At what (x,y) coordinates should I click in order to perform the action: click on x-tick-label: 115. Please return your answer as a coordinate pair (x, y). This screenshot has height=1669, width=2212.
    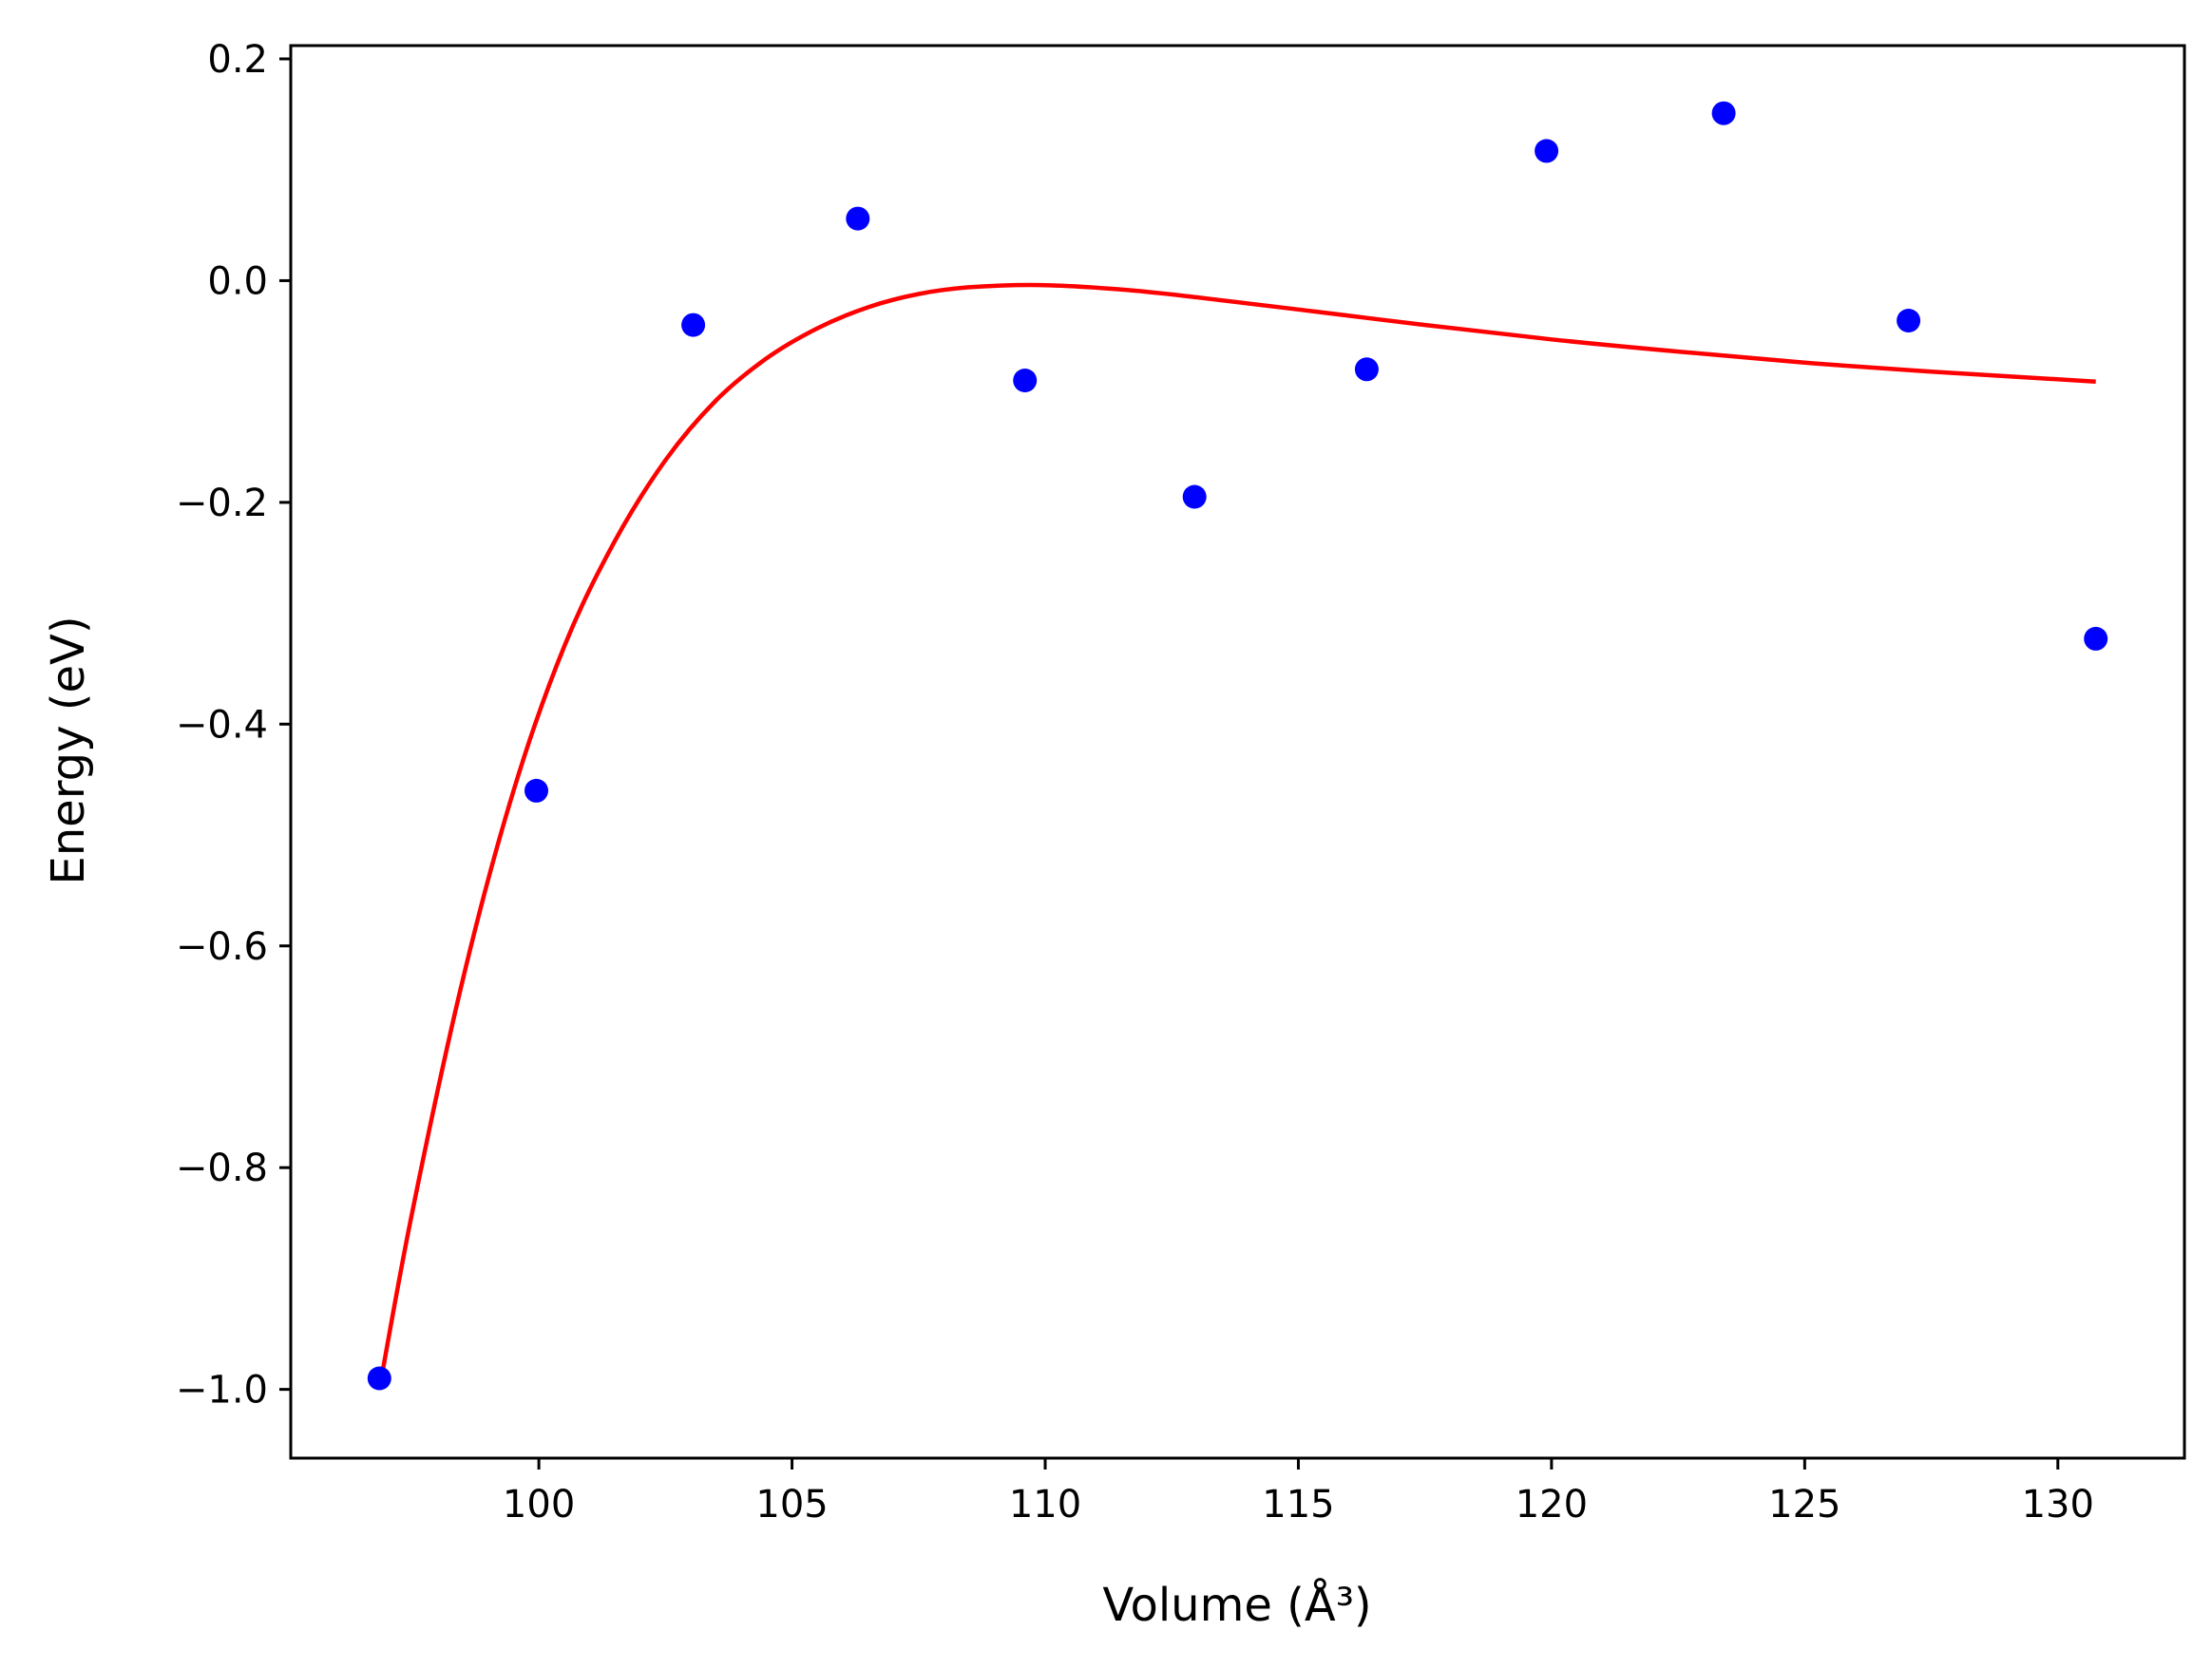
    Looking at the image, I should click on (1298, 1505).